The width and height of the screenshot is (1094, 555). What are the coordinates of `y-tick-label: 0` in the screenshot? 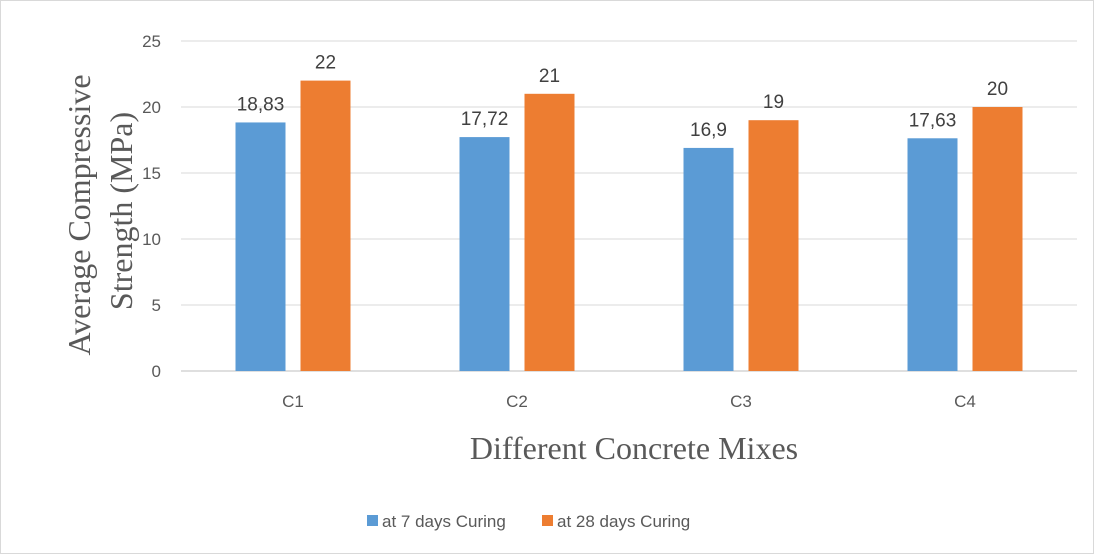 It's located at (156, 371).